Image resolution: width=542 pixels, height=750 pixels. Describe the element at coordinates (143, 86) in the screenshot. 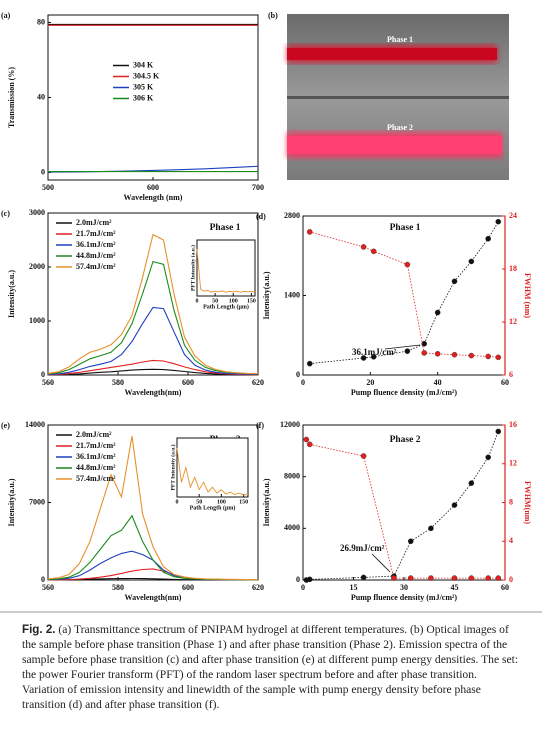

I see `legend-label: 305 K` at that location.